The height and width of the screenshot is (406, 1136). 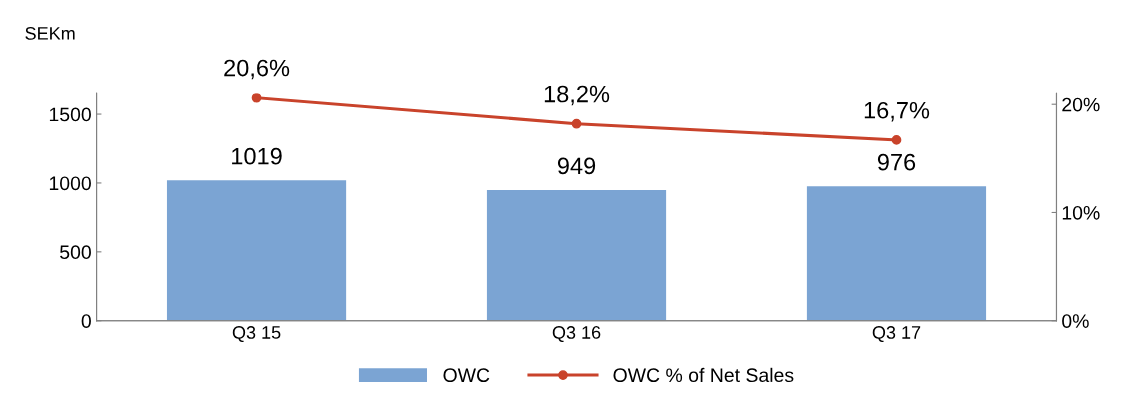 I want to click on y-tick-label: 500, so click(x=75, y=252).